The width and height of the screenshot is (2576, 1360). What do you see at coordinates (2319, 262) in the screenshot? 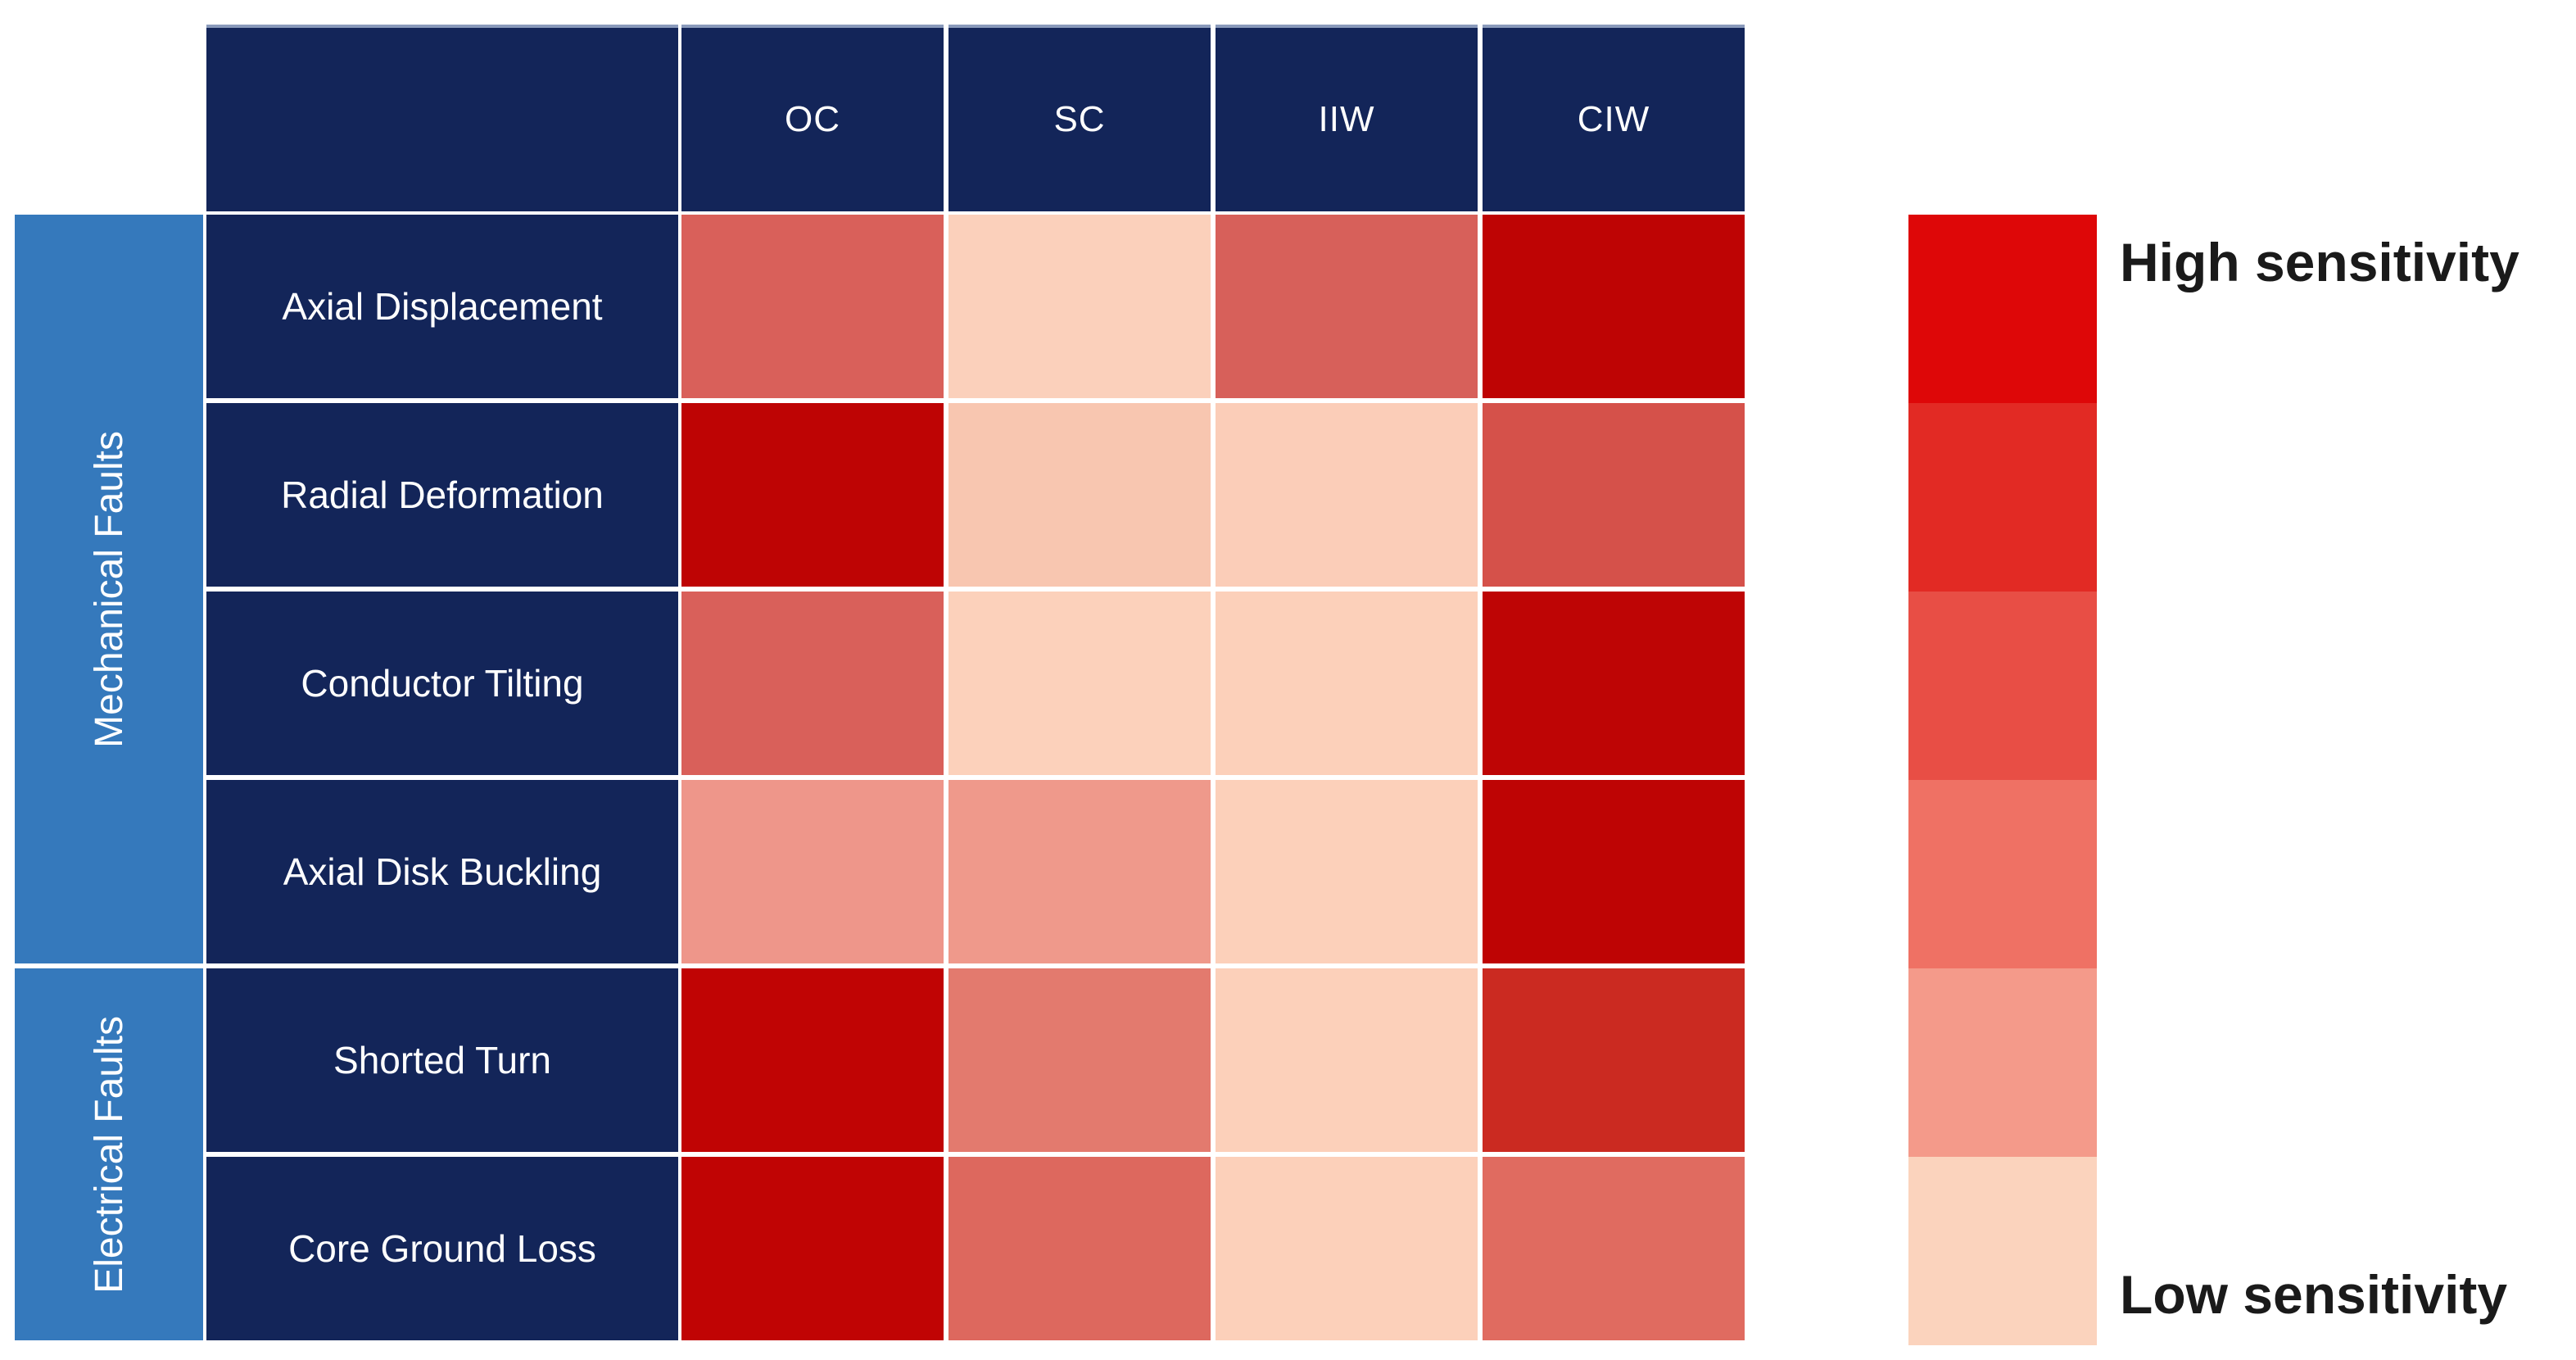
I see `legend-high-label: High sensitivity` at bounding box center [2319, 262].